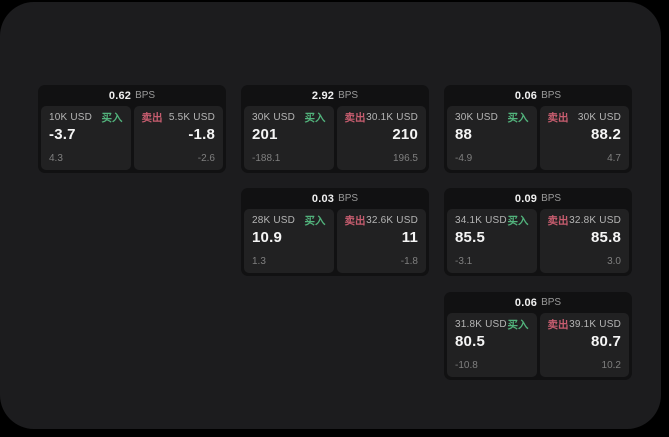 The height and width of the screenshot is (437, 669). Describe the element at coordinates (464, 261) in the screenshot. I see `buy-sub-value: -3.1` at that location.